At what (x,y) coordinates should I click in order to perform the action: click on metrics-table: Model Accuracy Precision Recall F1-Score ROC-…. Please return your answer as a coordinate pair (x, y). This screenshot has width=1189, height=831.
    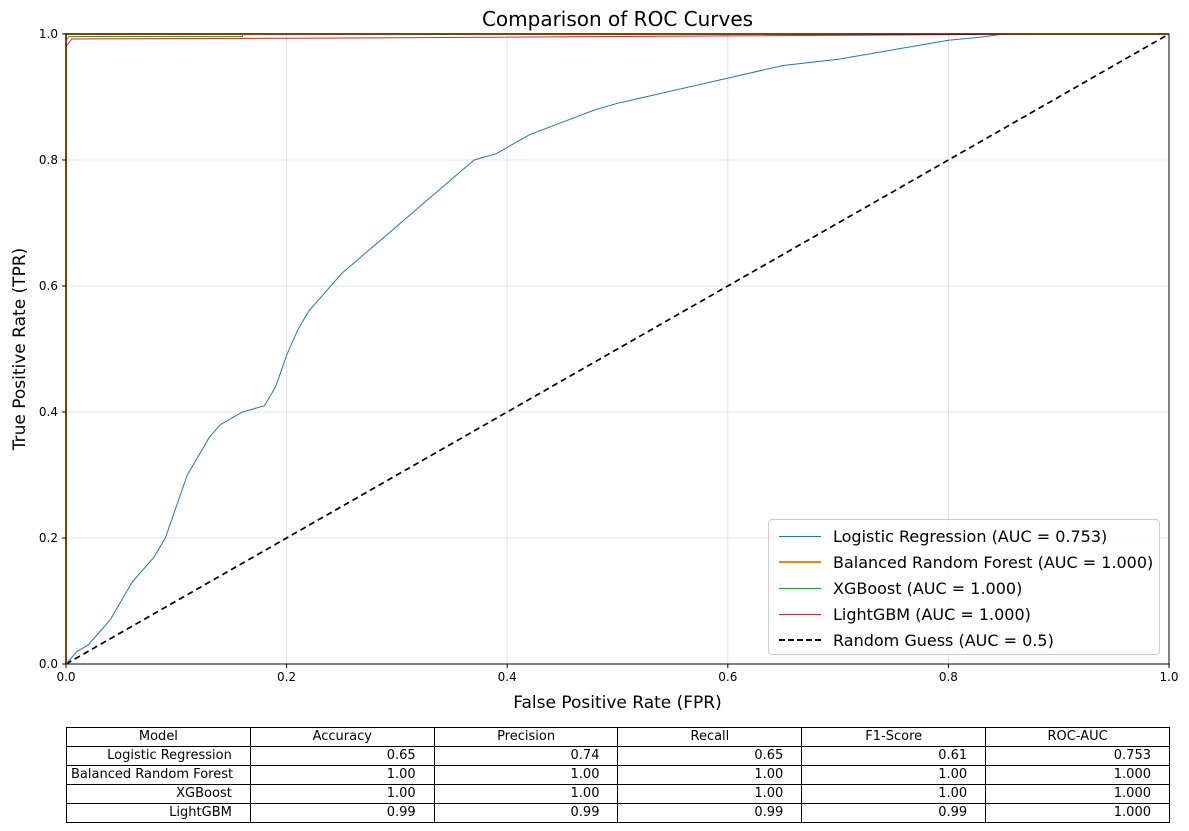
    Looking at the image, I should click on (618, 775).